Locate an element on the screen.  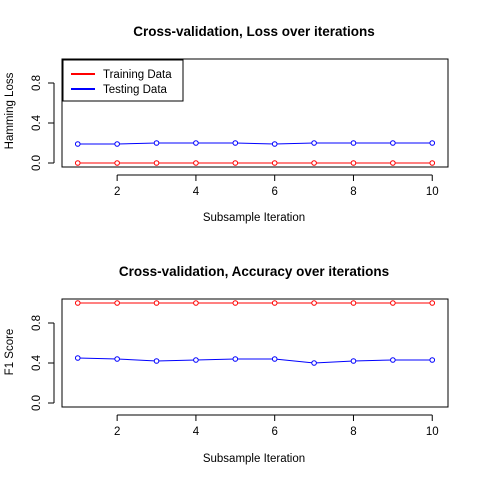
accuracy-x-tick-label: 2 is located at coordinates (117, 432).